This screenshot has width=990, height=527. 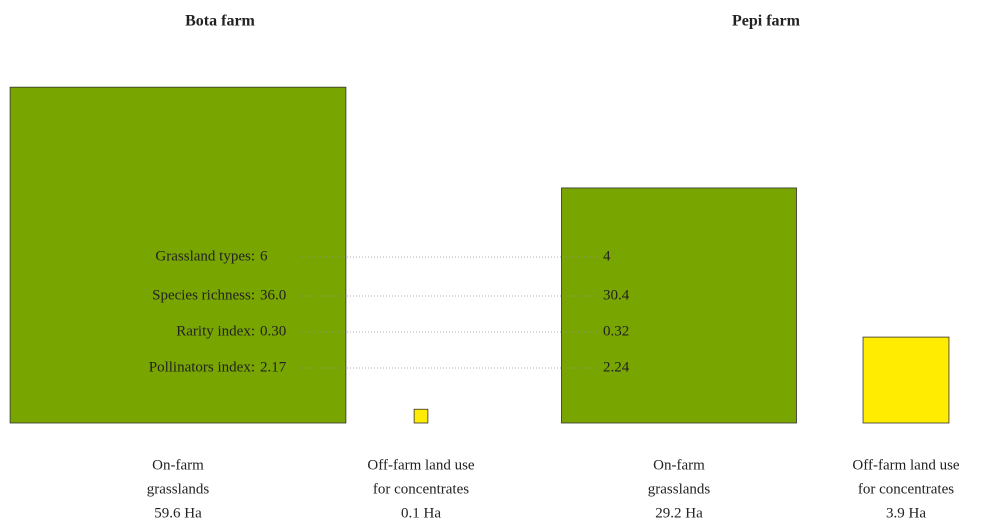 What do you see at coordinates (906, 513) in the screenshot?
I see `area-label: 3.9 Ha` at bounding box center [906, 513].